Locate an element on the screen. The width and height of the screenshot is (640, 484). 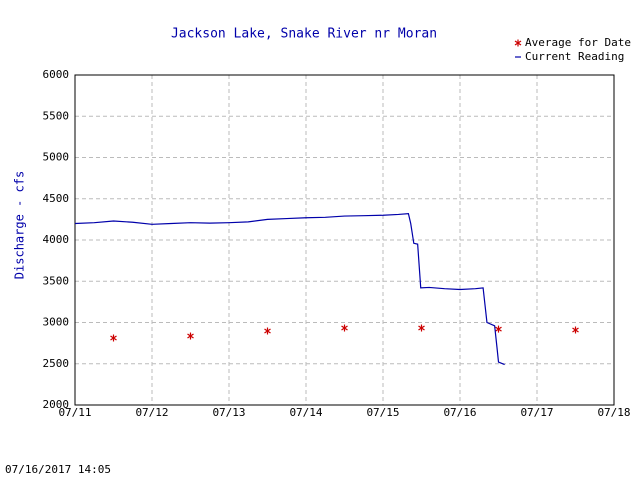
y-axis-label: Discharge - cfs is located at coordinates (20, 225).